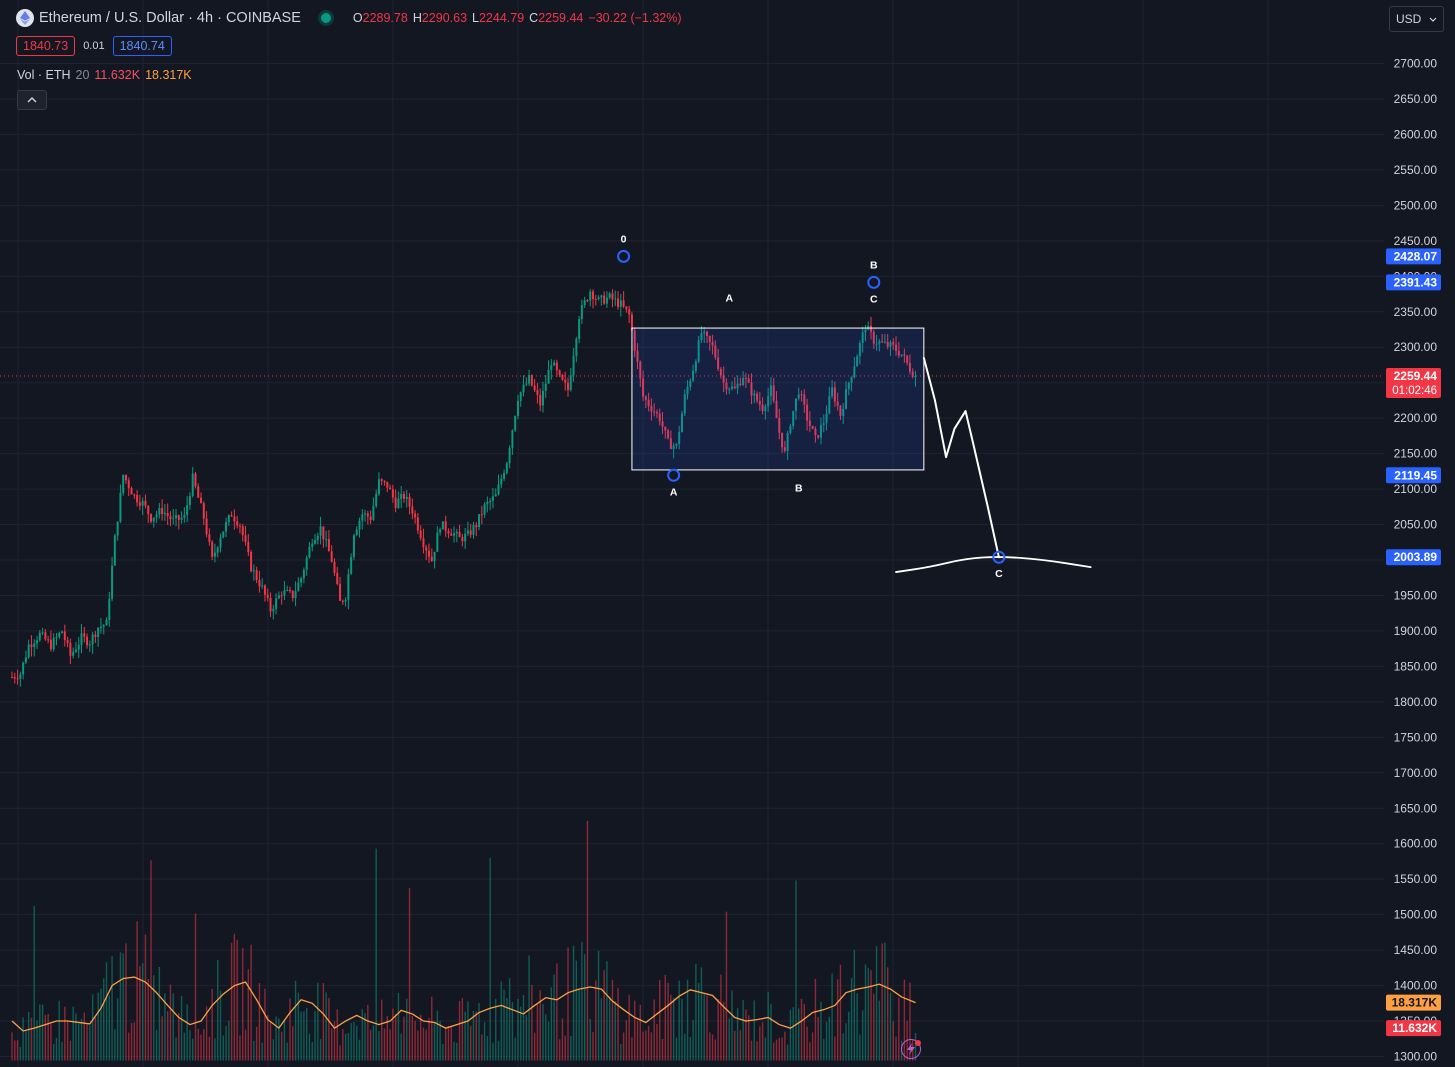 The width and height of the screenshot is (1455, 1067). Describe the element at coordinates (325, 18) in the screenshot. I see `market-open-indicator` at that location.